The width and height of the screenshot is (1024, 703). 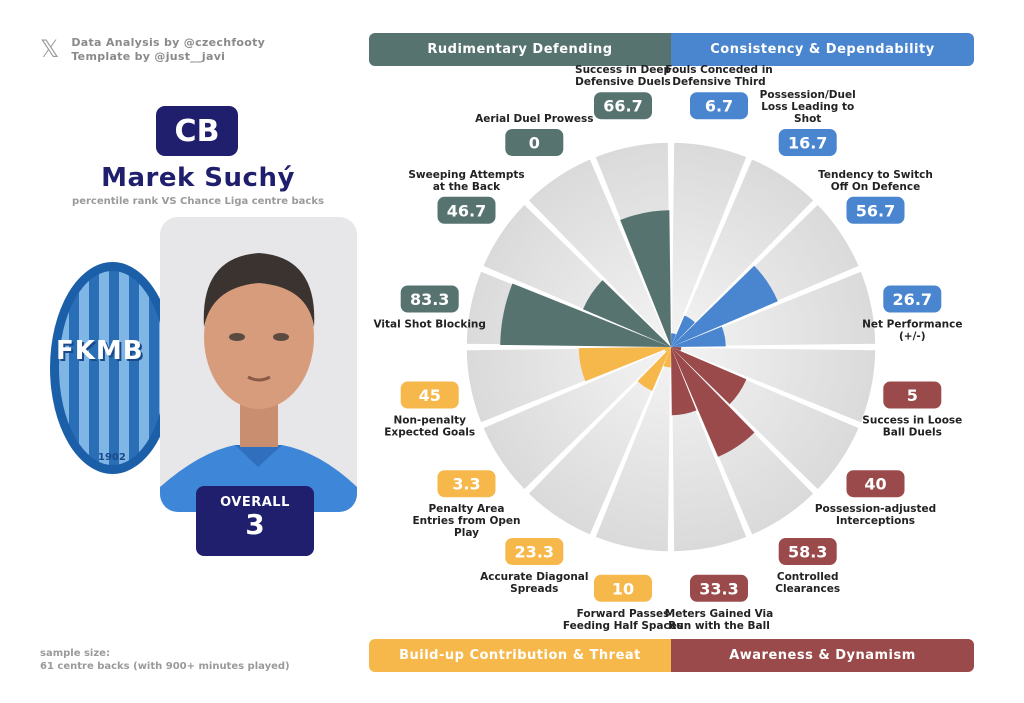 I want to click on value-label: 45, so click(x=430, y=395).